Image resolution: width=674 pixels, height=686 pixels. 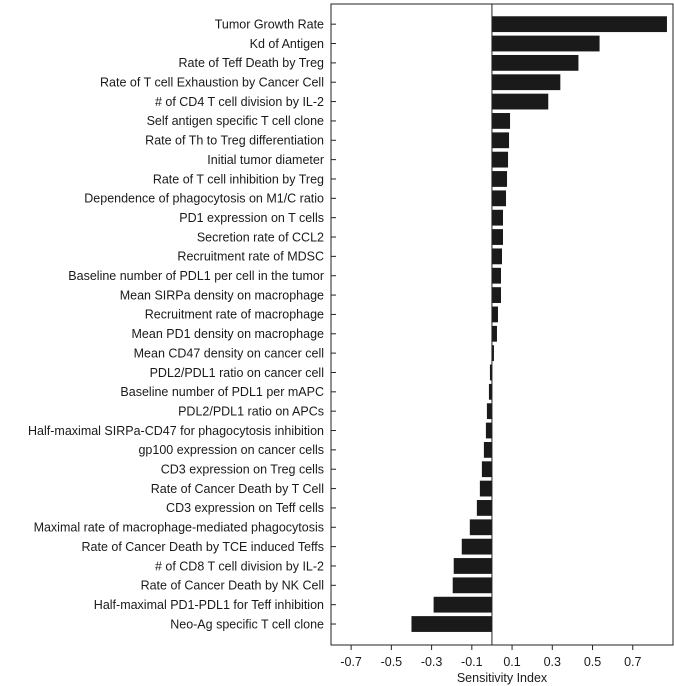 What do you see at coordinates (238, 179) in the screenshot?
I see `category-label: Rate of T cell inhibition by Treg` at bounding box center [238, 179].